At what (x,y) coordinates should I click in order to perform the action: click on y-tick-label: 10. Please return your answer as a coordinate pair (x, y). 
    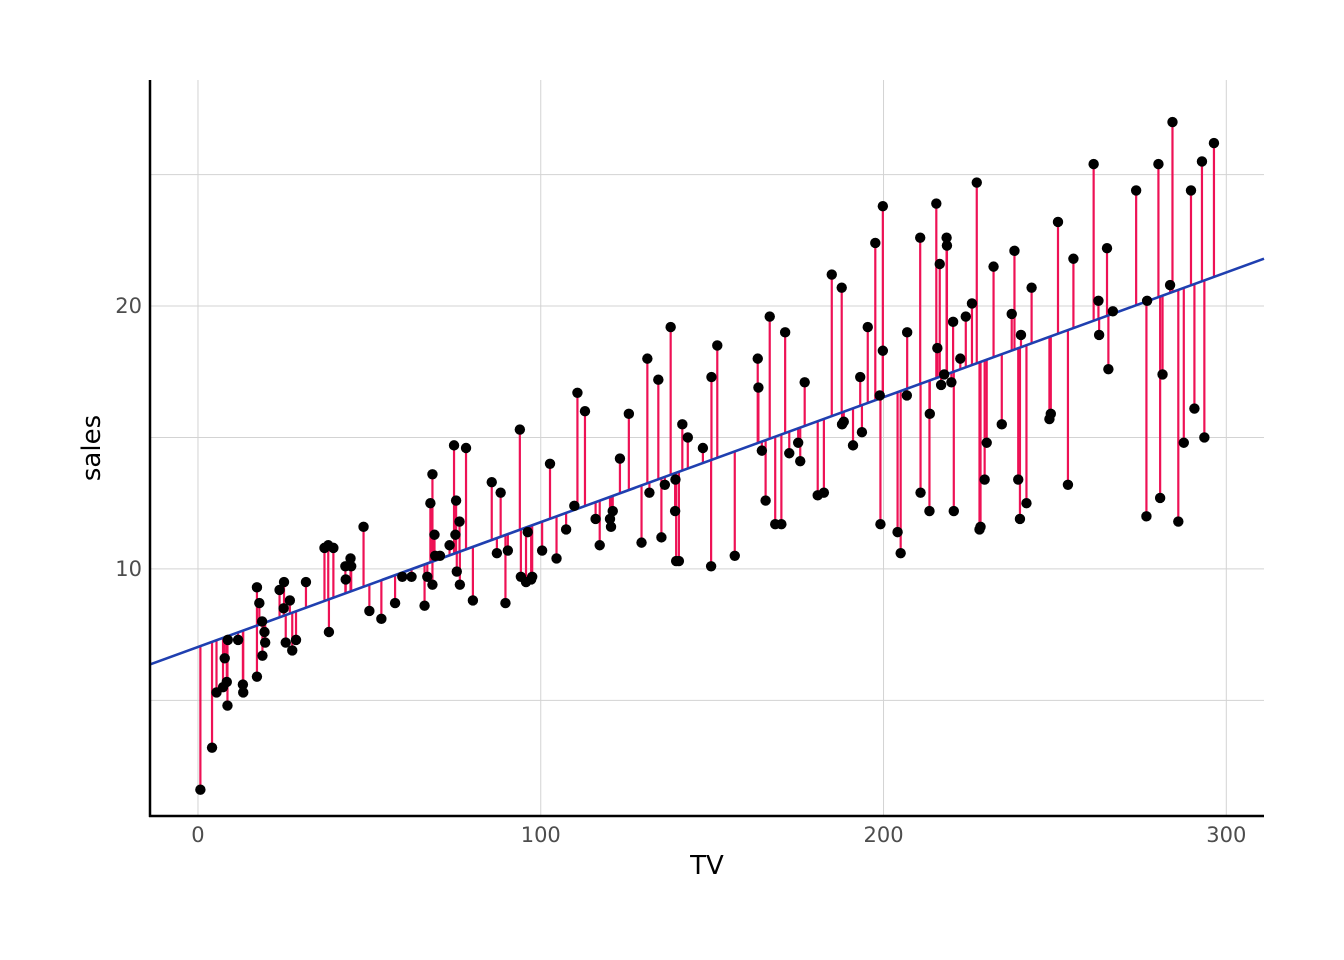
    Looking at the image, I should click on (128, 569).